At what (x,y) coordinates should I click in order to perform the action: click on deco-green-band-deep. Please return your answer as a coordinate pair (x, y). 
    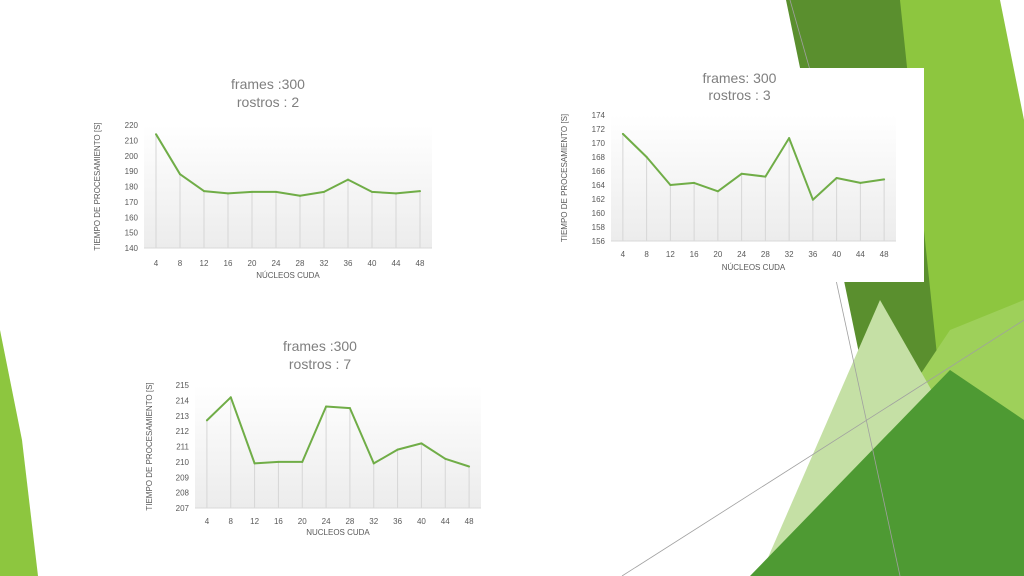
    Looking at the image, I should click on (887, 473).